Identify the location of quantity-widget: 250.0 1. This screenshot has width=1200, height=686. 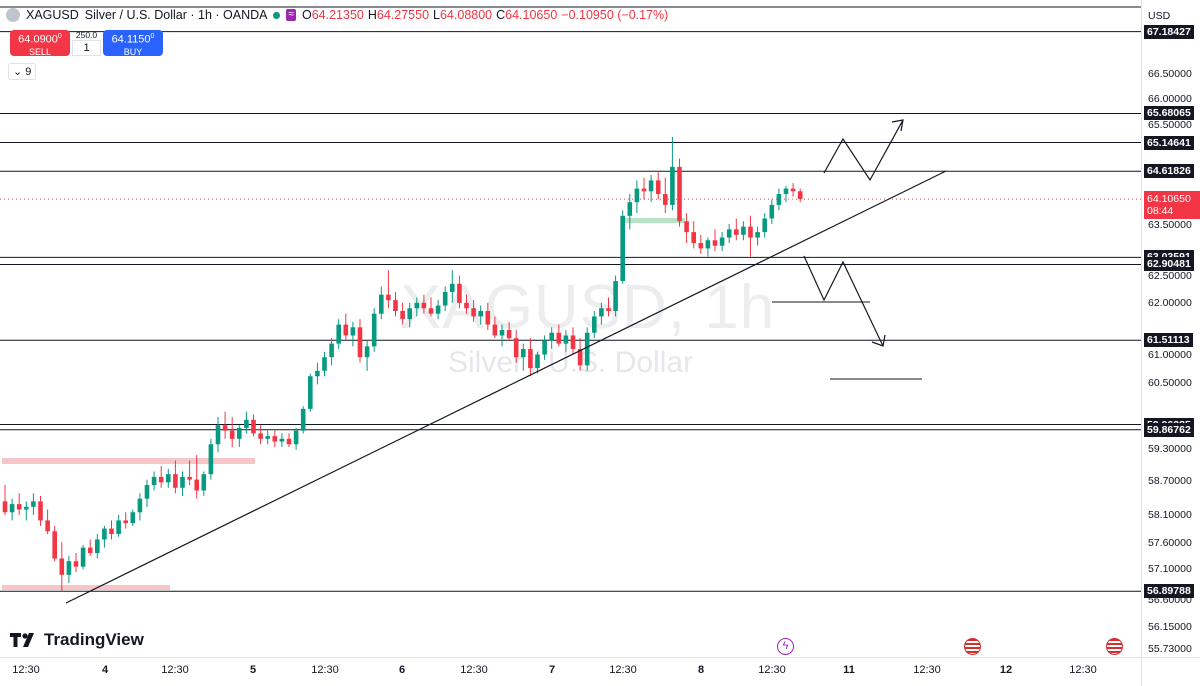
(86, 43).